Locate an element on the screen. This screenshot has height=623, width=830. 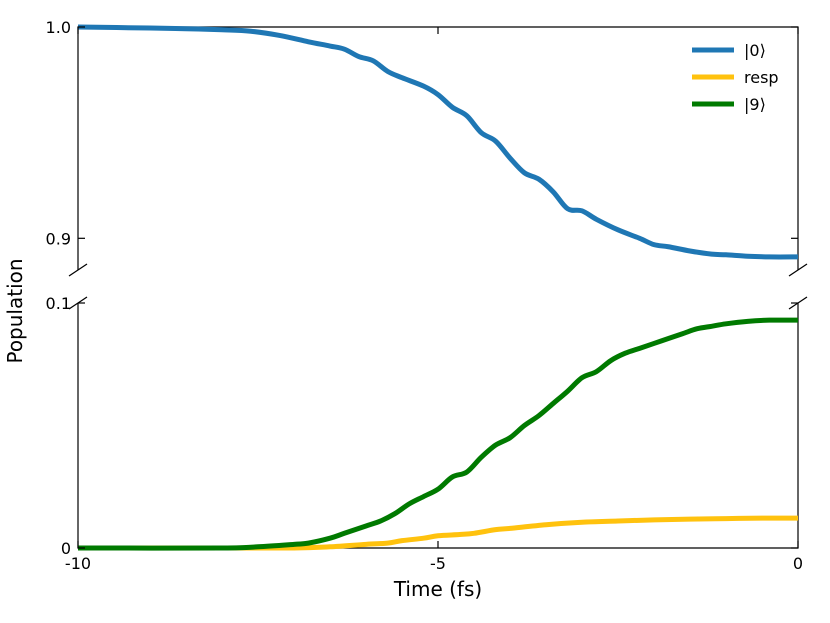
y-tick-label: 0 is located at coordinates (66, 548).